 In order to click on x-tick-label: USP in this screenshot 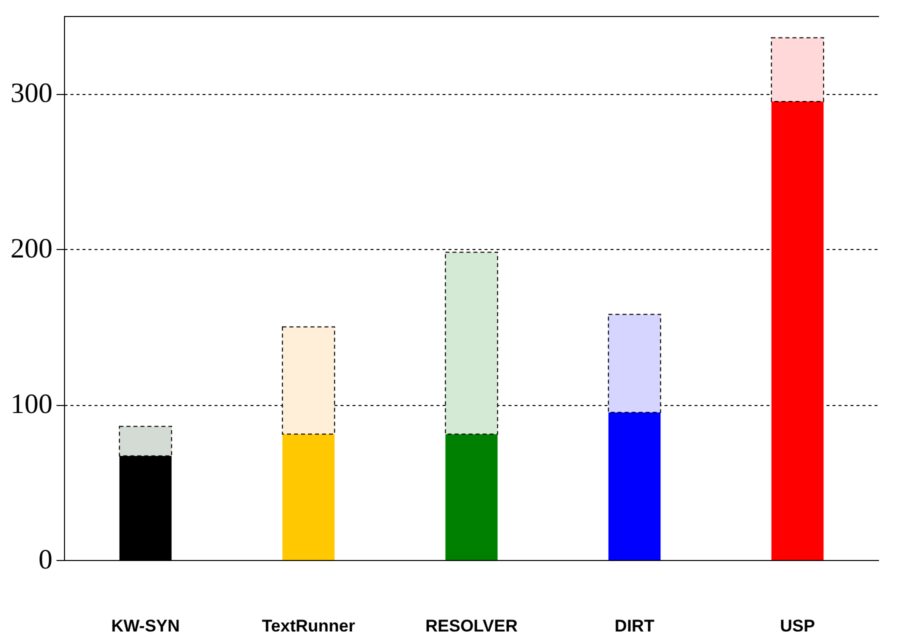, I will do `click(797, 625)`.